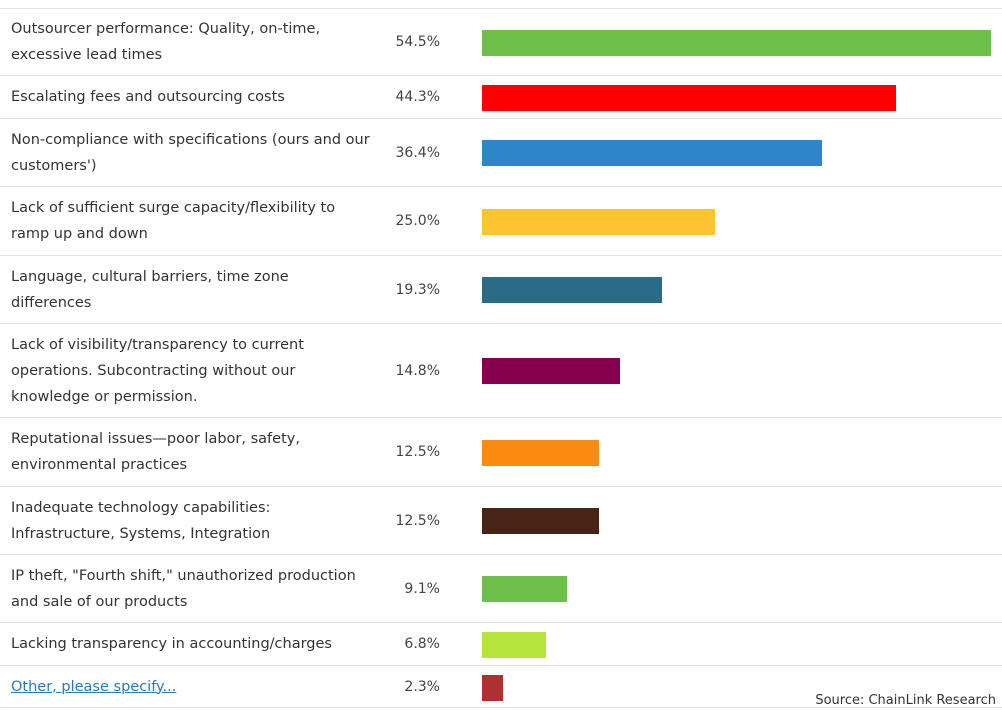 The height and width of the screenshot is (710, 1002). What do you see at coordinates (148, 97) in the screenshot?
I see `category-label: Escalating fees and outsourcing costs` at bounding box center [148, 97].